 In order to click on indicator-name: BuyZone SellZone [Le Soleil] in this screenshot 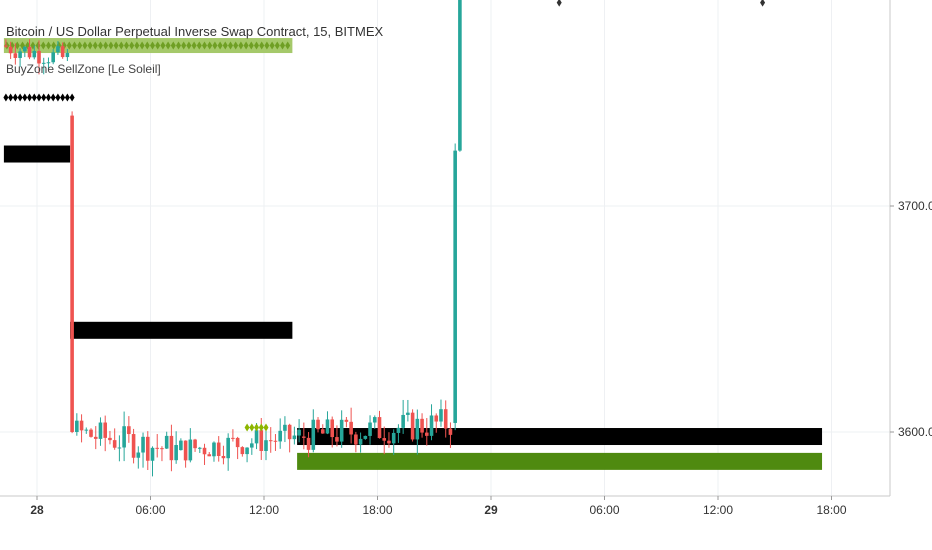, I will do `click(83, 69)`.